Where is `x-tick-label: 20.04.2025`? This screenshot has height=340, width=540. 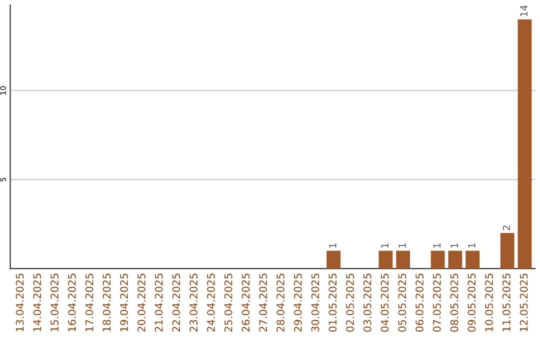
x-tick-label: 20.04.2025 is located at coordinates (141, 303).